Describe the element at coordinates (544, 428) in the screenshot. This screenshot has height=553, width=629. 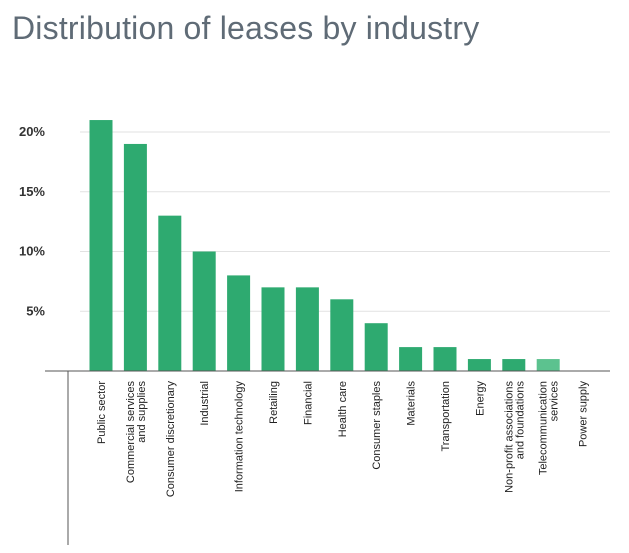
I see `category-label-line: Telecommunication` at that location.